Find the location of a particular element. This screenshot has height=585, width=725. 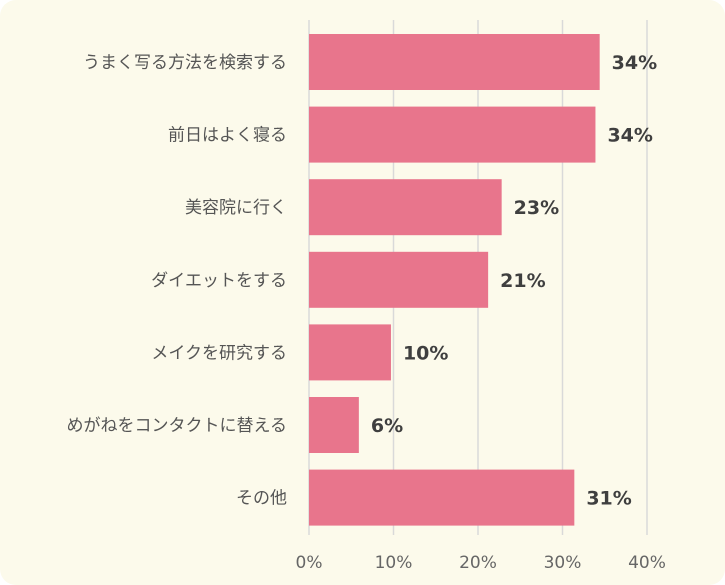

category-label: 美容院に行く is located at coordinates (236, 208).